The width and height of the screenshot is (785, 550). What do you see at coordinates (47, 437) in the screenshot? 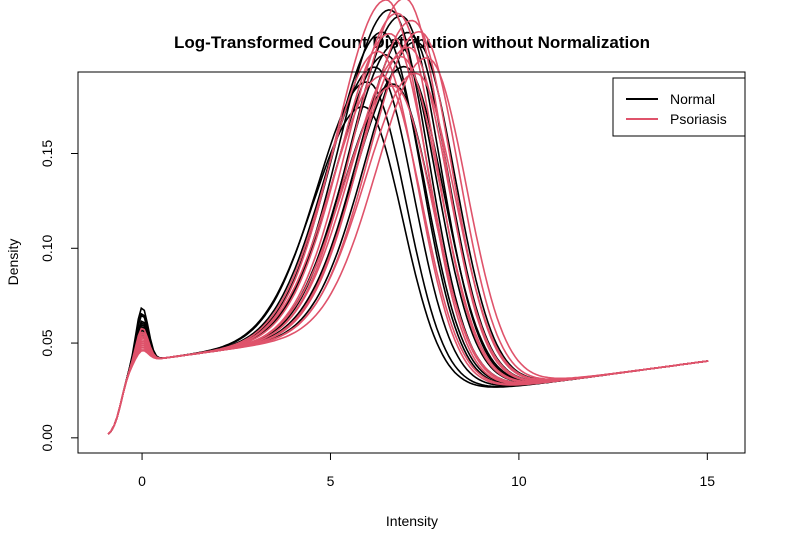
I see `y-tick-label: 0.00` at bounding box center [47, 437].